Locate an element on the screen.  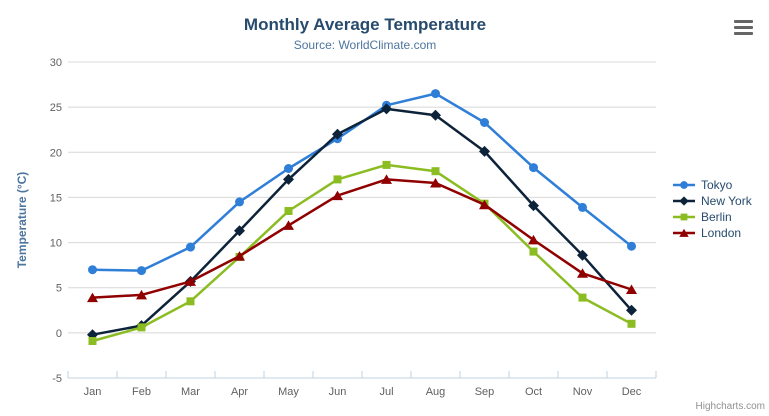
legend-item-new-york: New York is located at coordinates (712, 201).